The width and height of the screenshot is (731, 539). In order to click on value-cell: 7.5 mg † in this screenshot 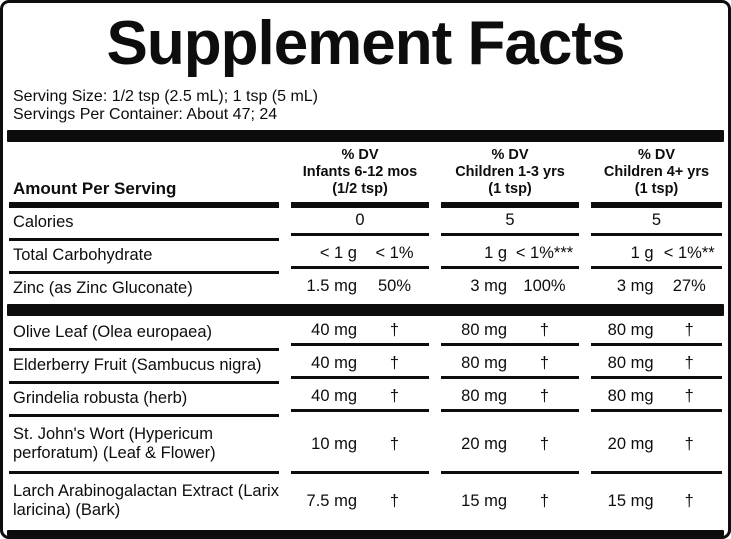, I will do `click(360, 501)`.